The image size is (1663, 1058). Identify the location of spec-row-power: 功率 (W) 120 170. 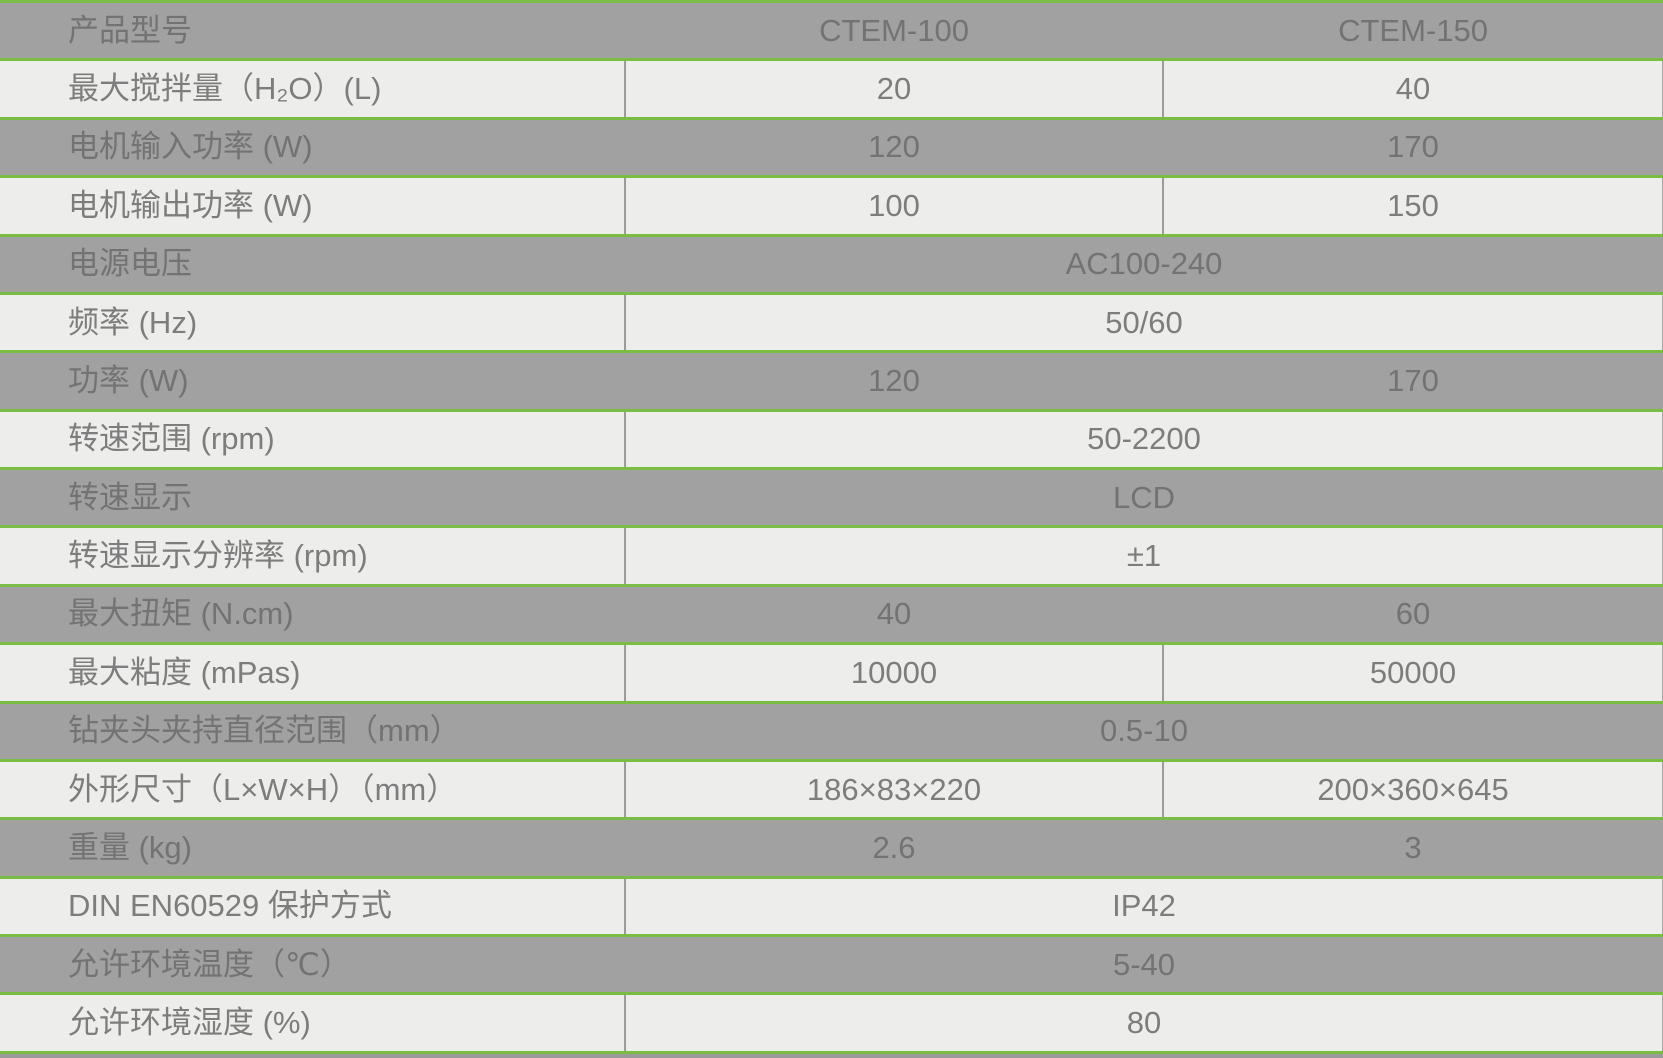
(831, 380).